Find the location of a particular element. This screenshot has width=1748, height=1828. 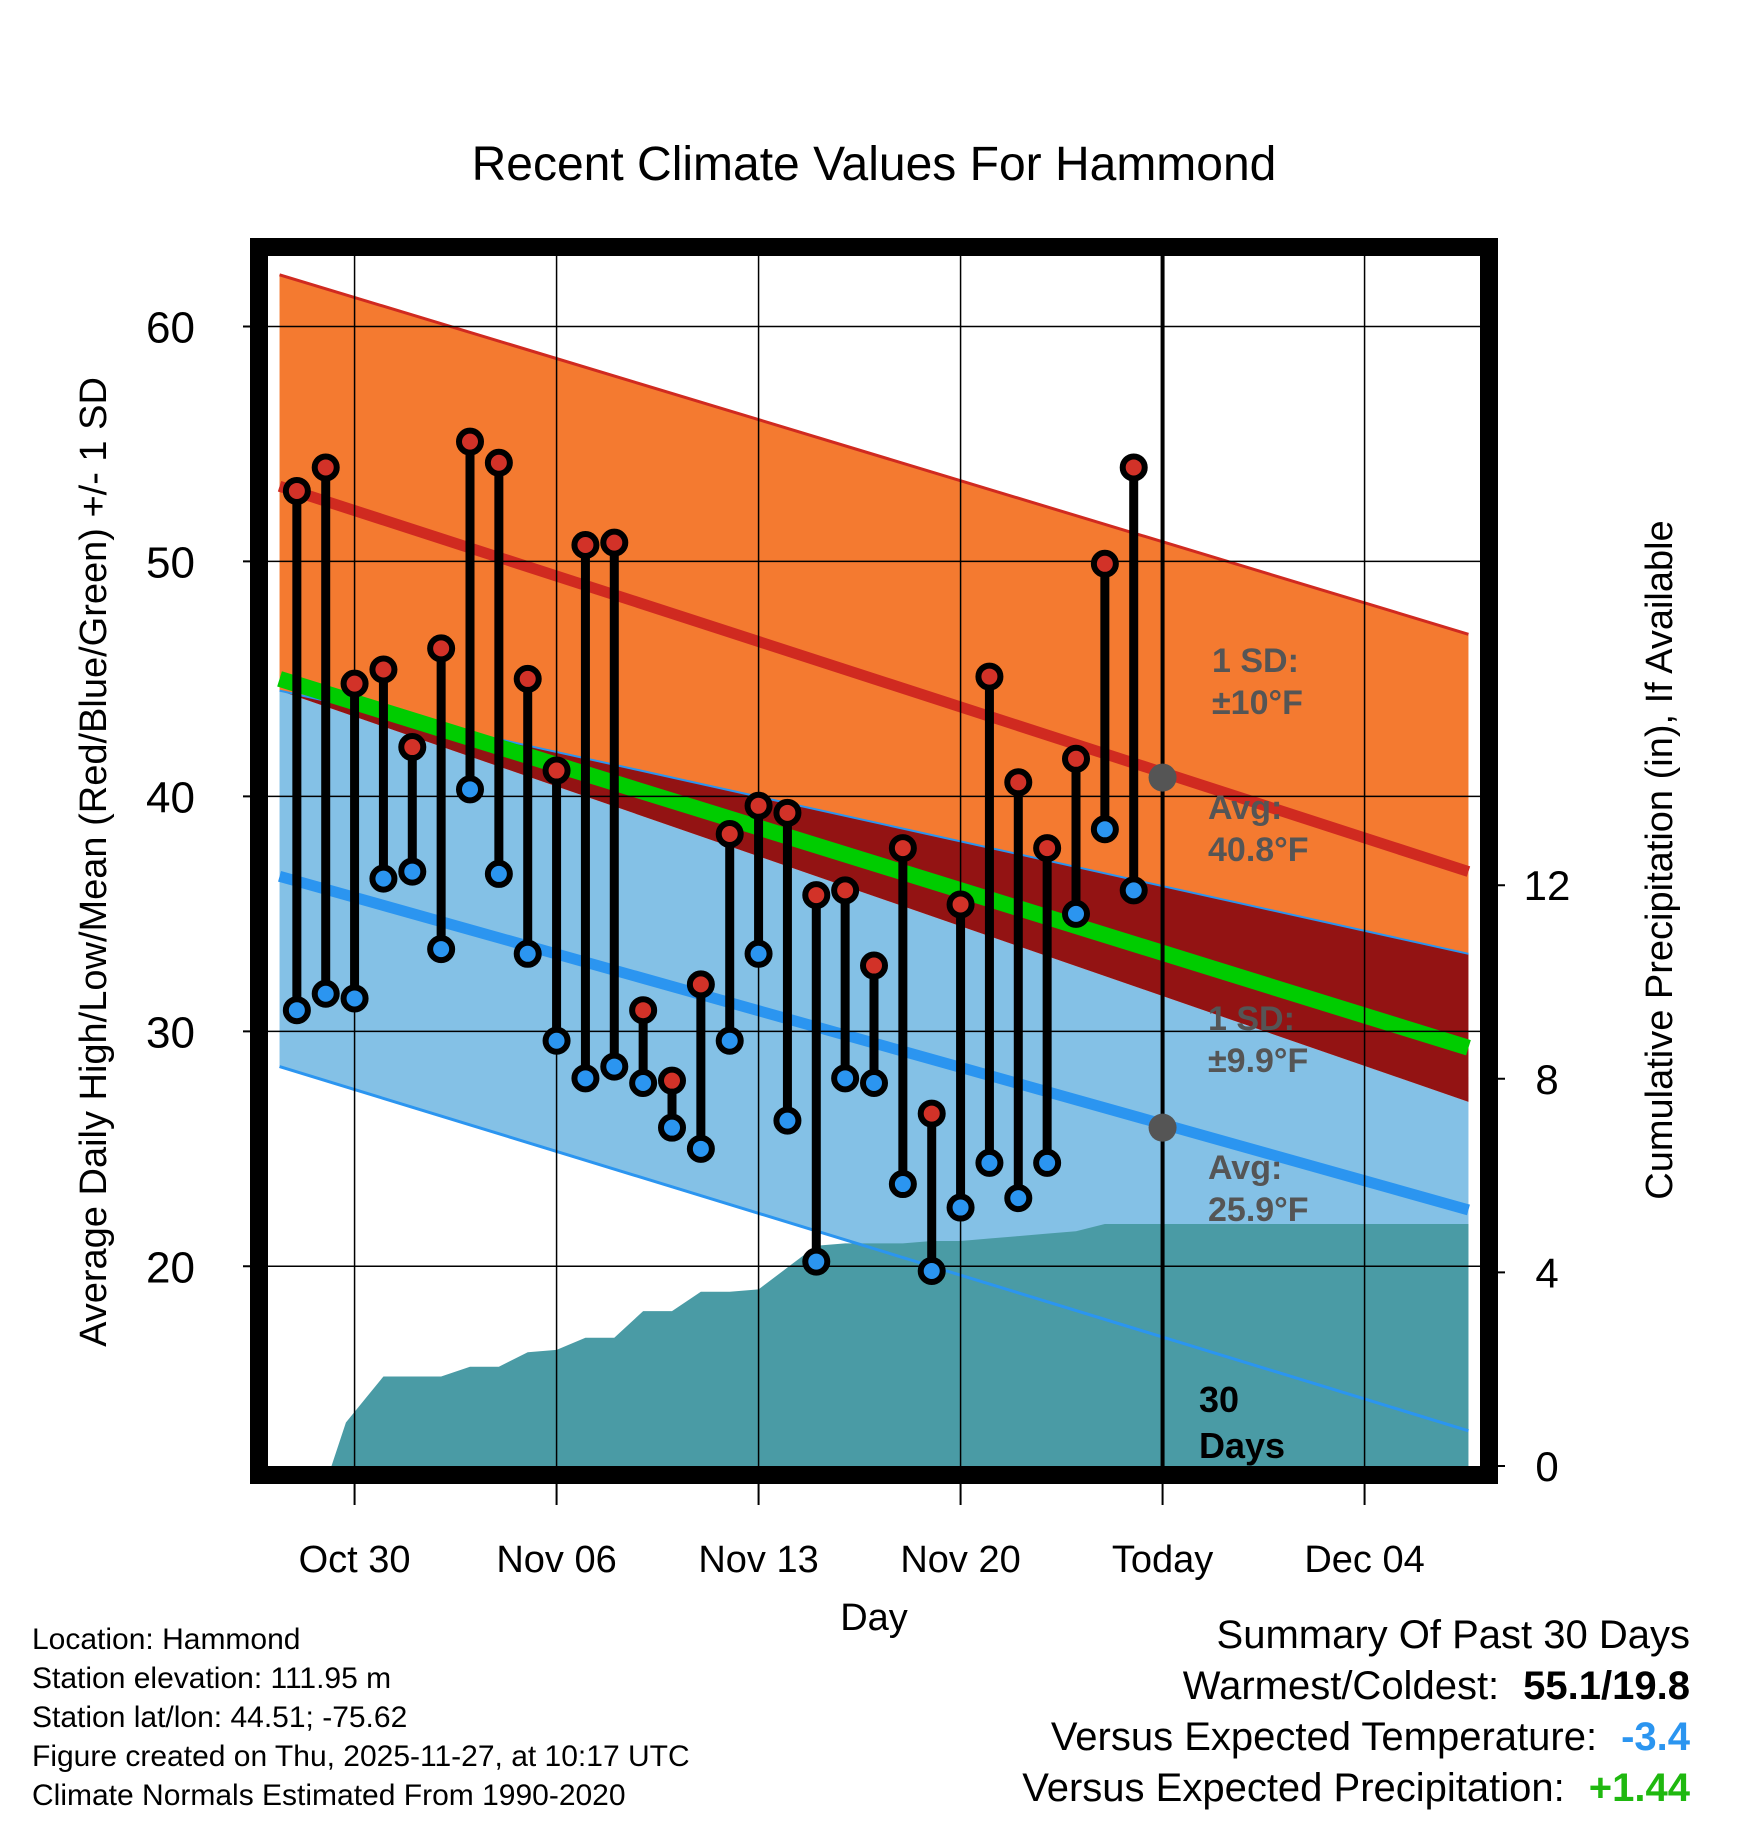

latlon-text: Station lat/lon: 44.51; -75.62 is located at coordinates (220, 1717).